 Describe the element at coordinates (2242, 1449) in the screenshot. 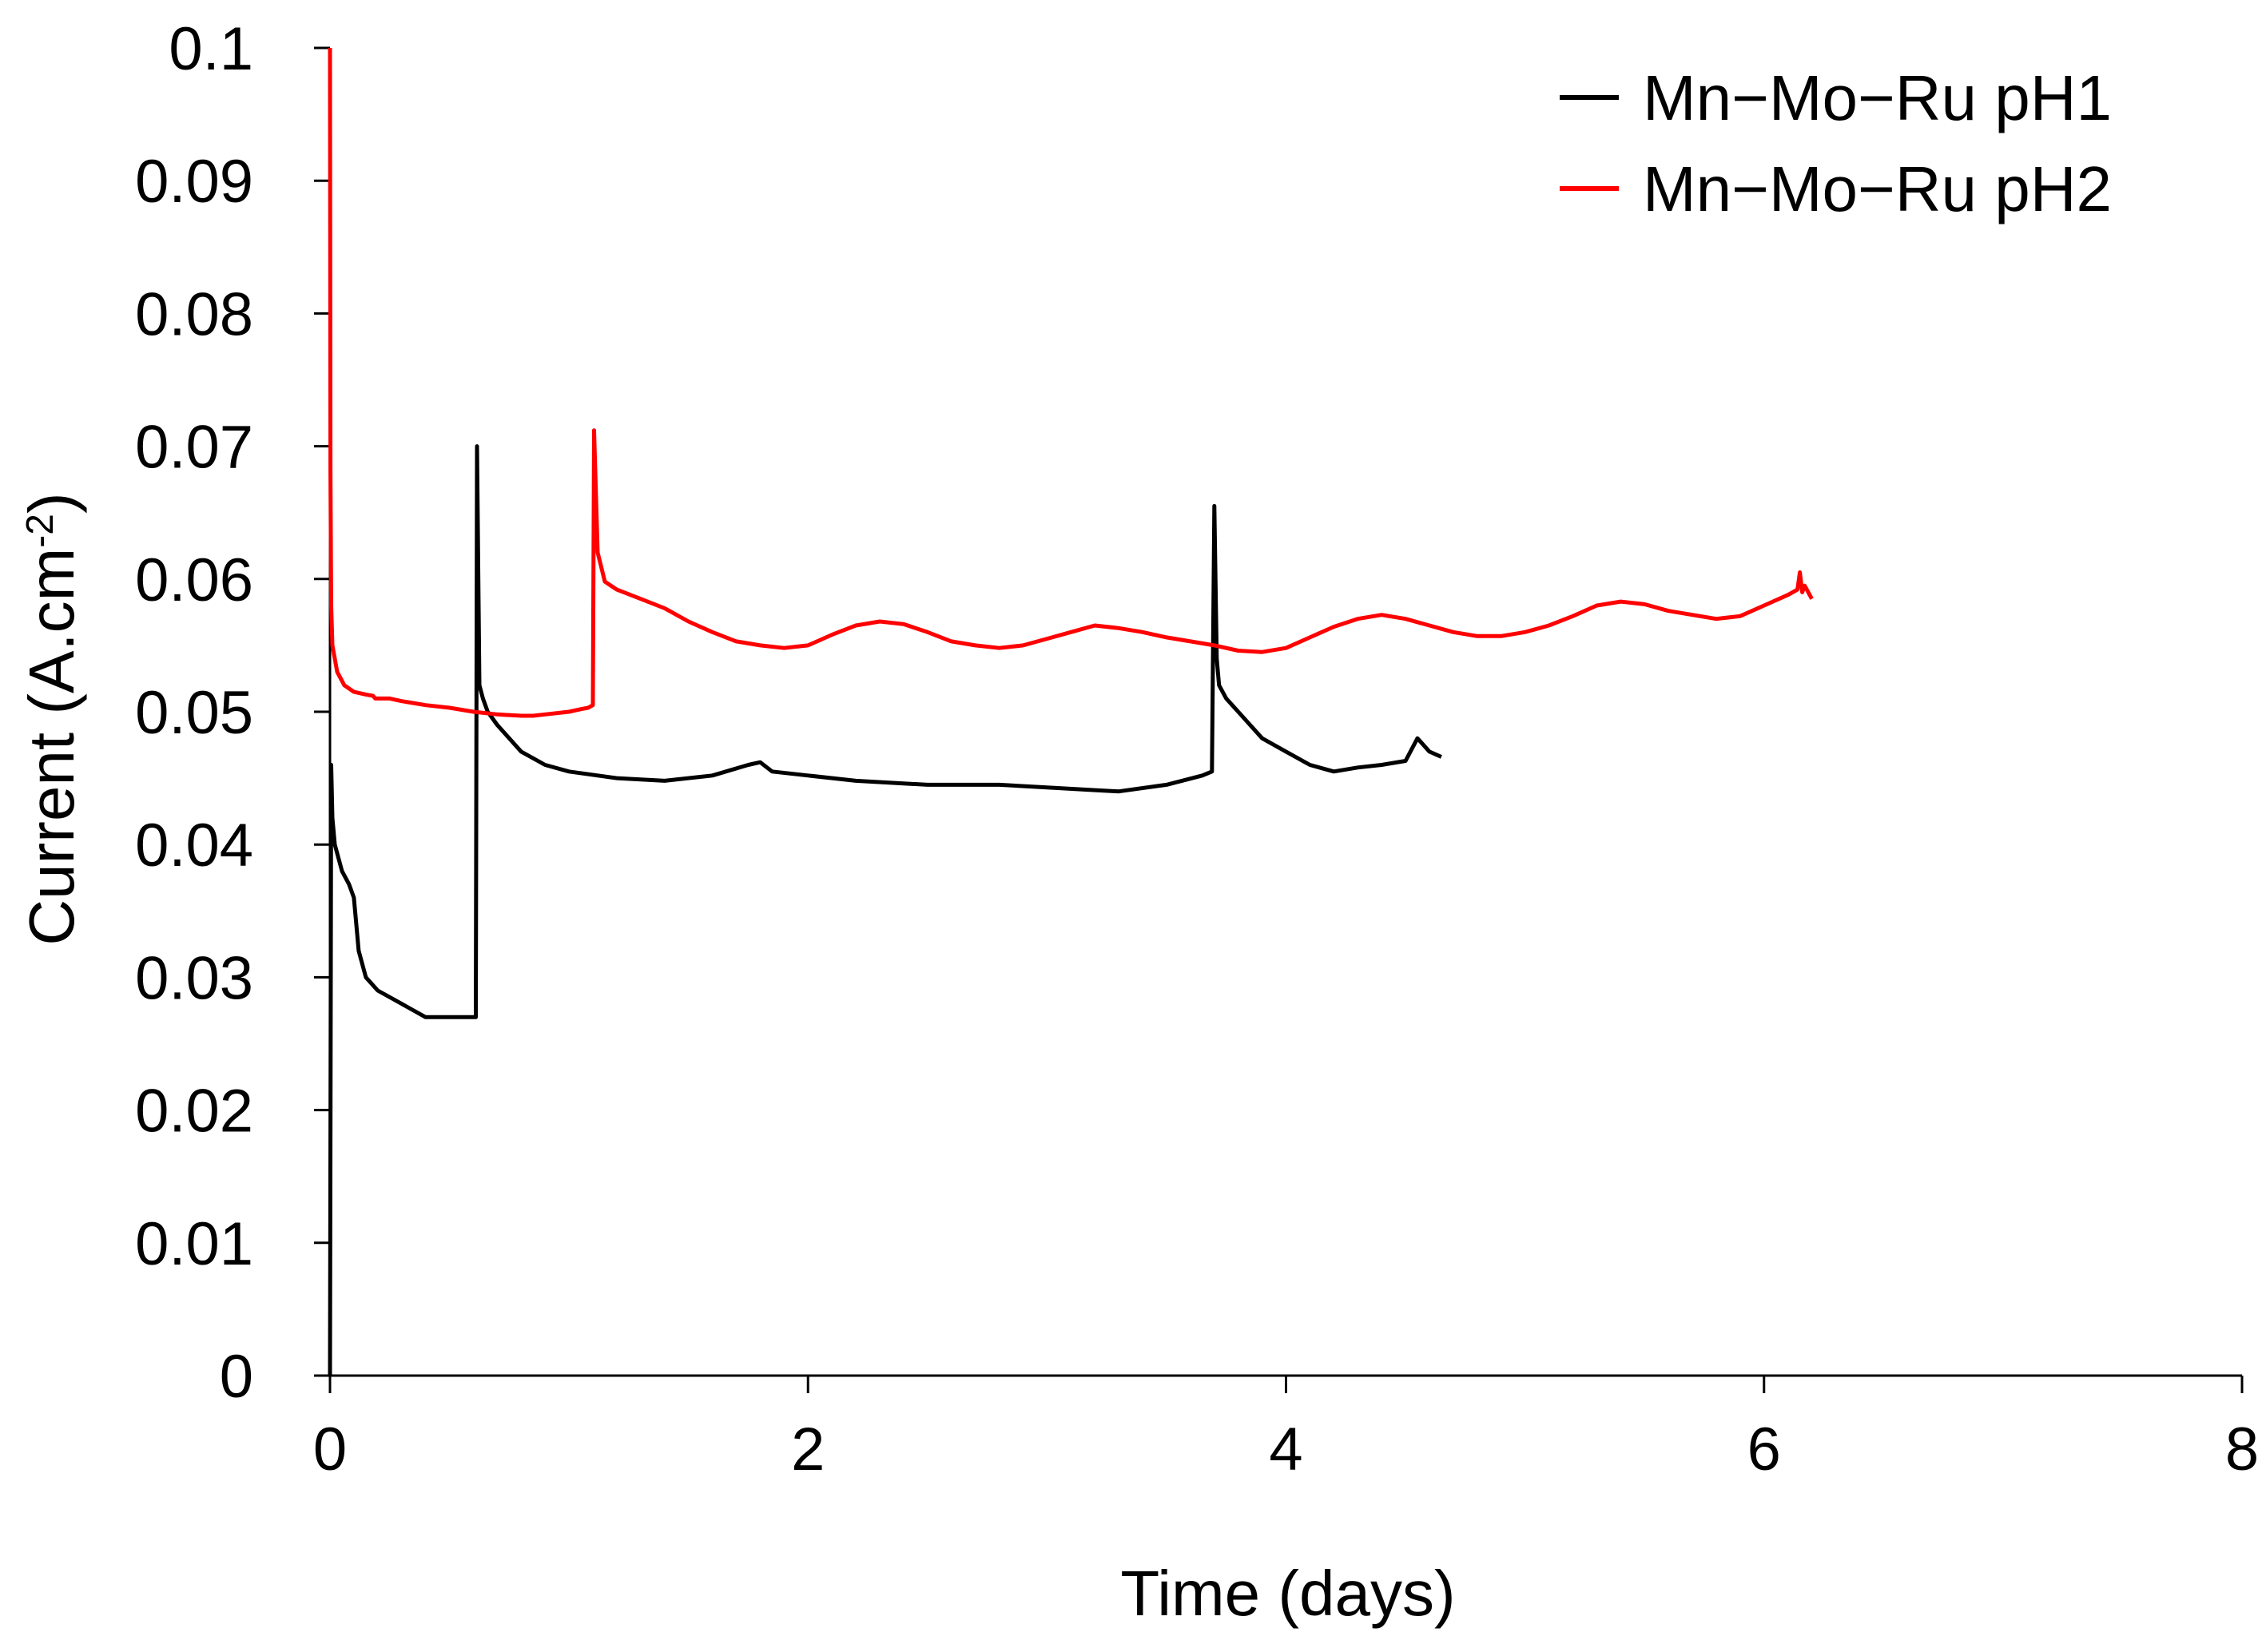

I see `x-tick-label: 8` at that location.